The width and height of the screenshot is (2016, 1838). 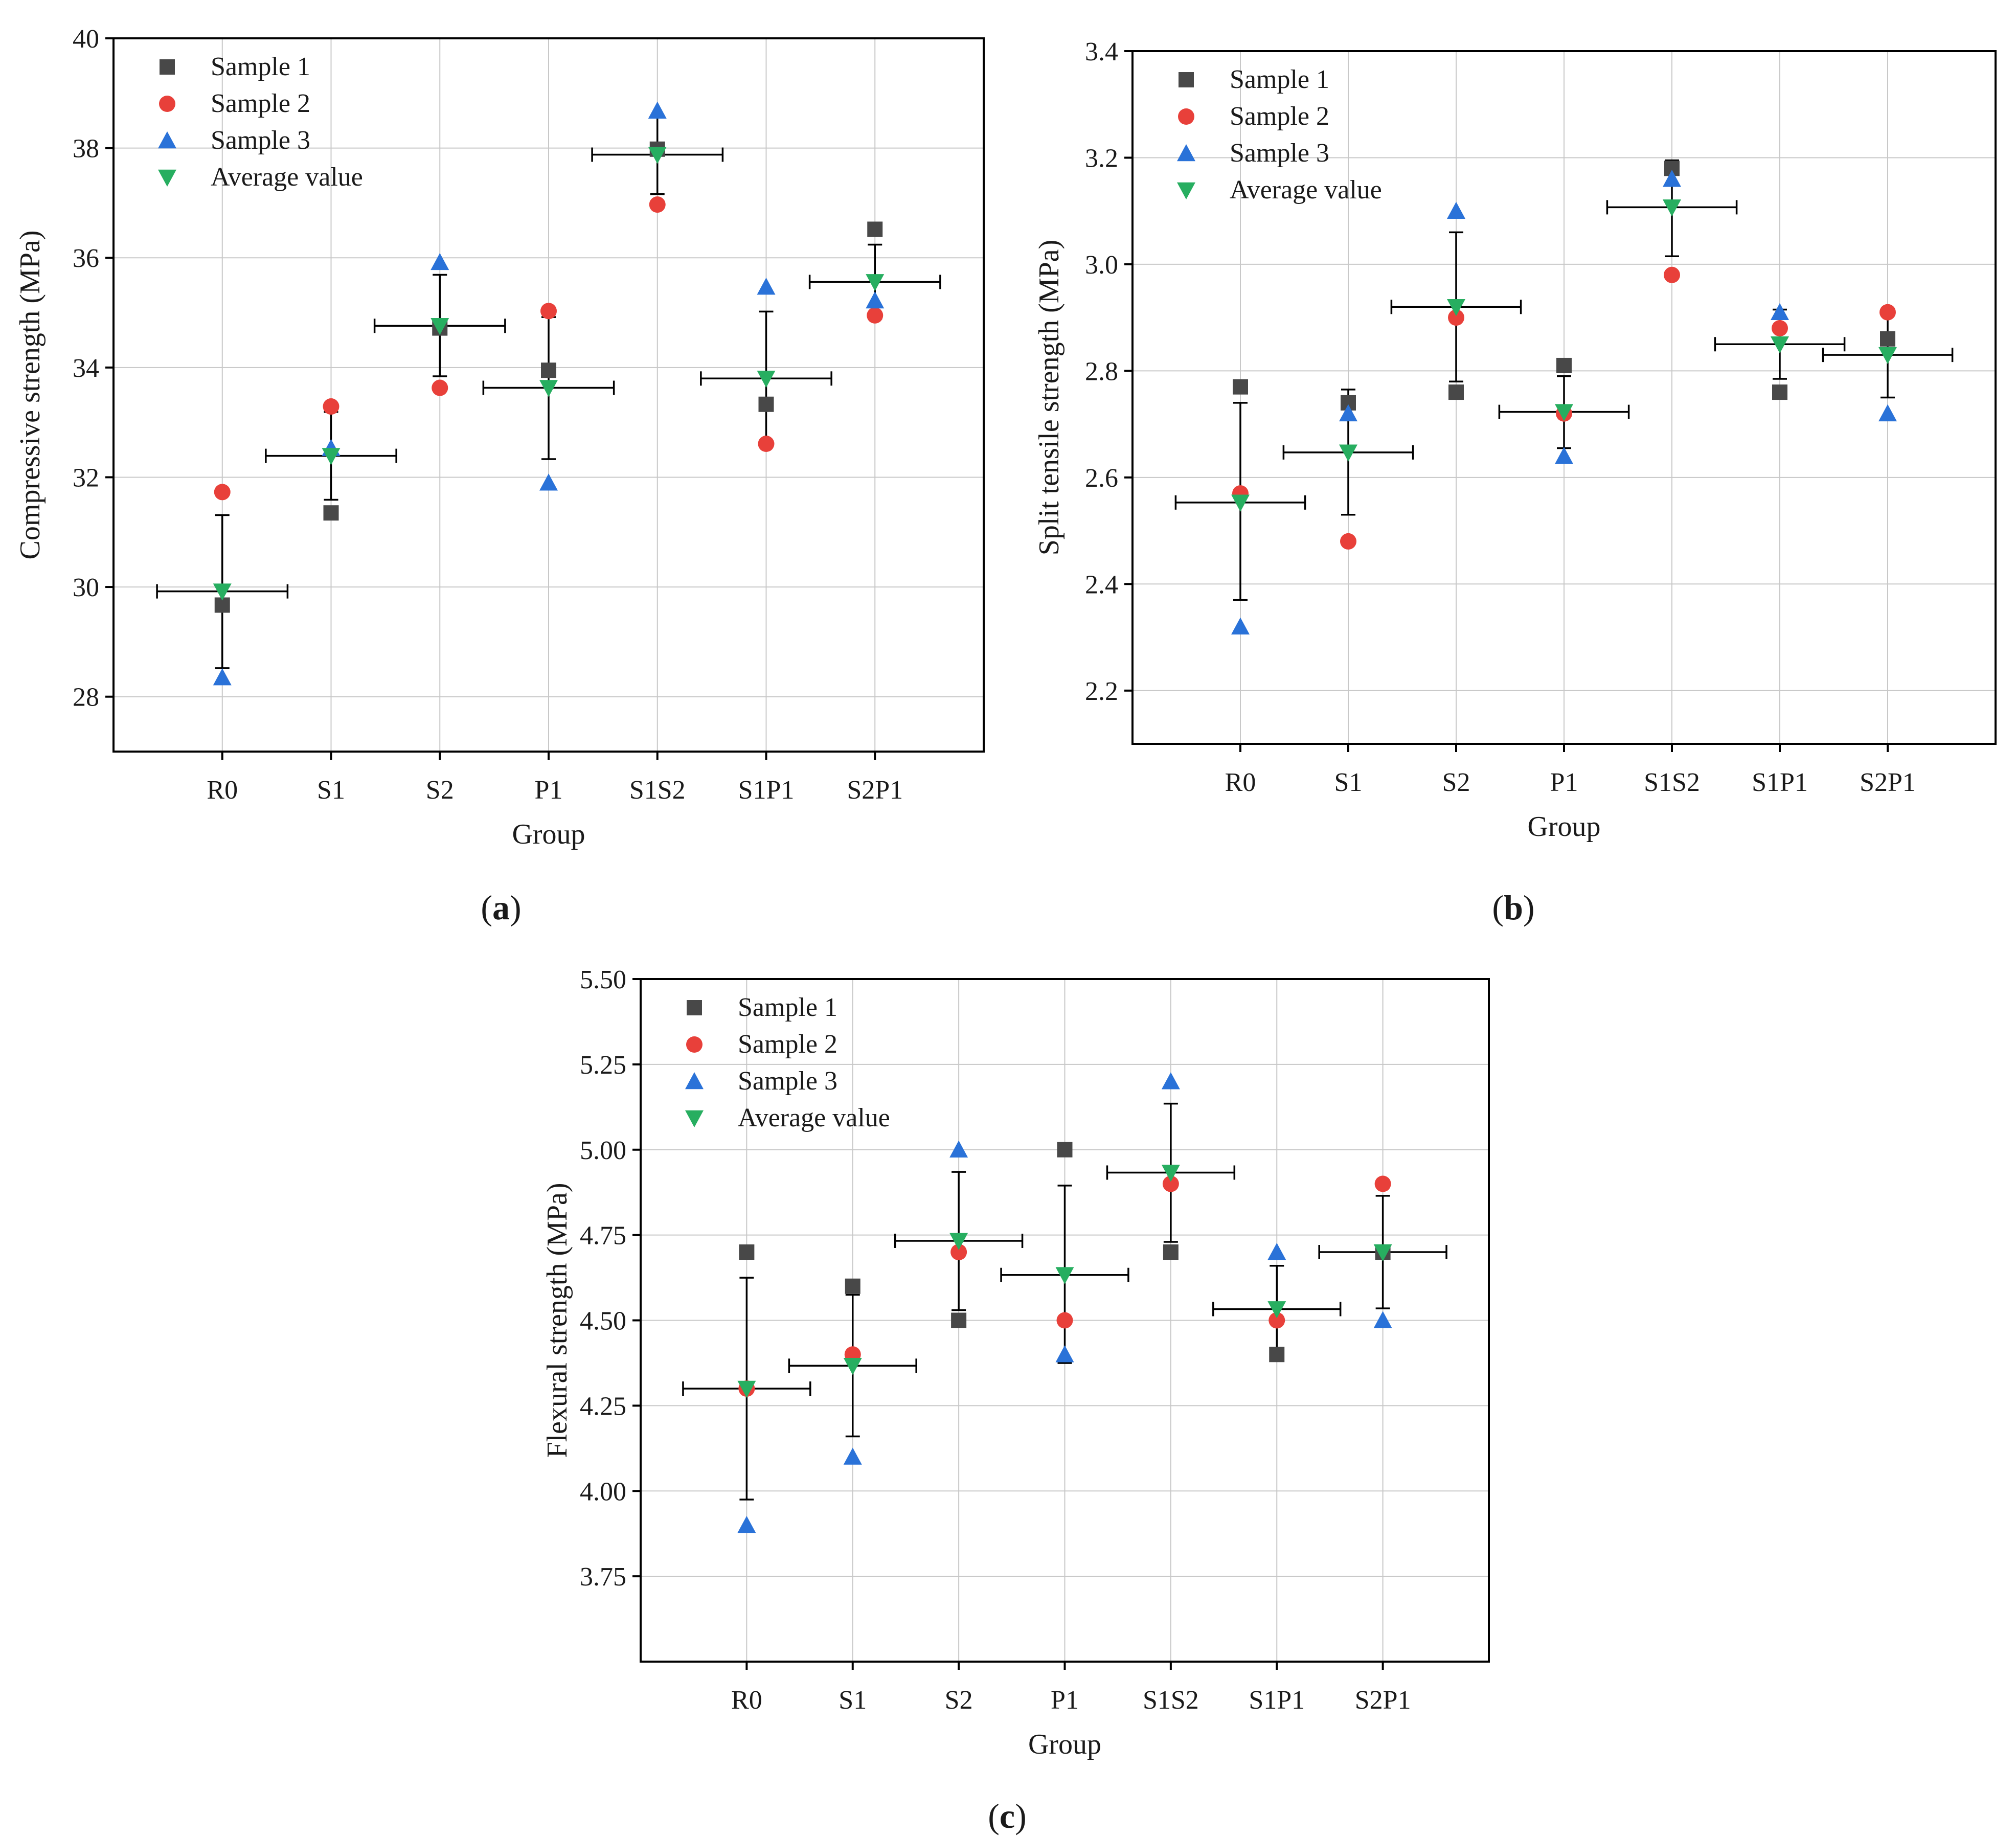 I want to click on series-average-value, so click(x=549, y=374).